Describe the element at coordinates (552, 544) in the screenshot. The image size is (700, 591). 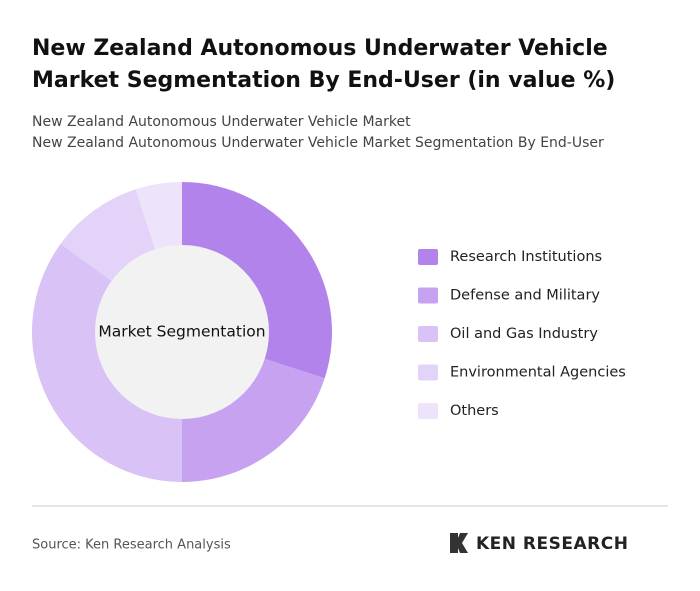
I see `logo-text: KEN RESEARCH` at that location.